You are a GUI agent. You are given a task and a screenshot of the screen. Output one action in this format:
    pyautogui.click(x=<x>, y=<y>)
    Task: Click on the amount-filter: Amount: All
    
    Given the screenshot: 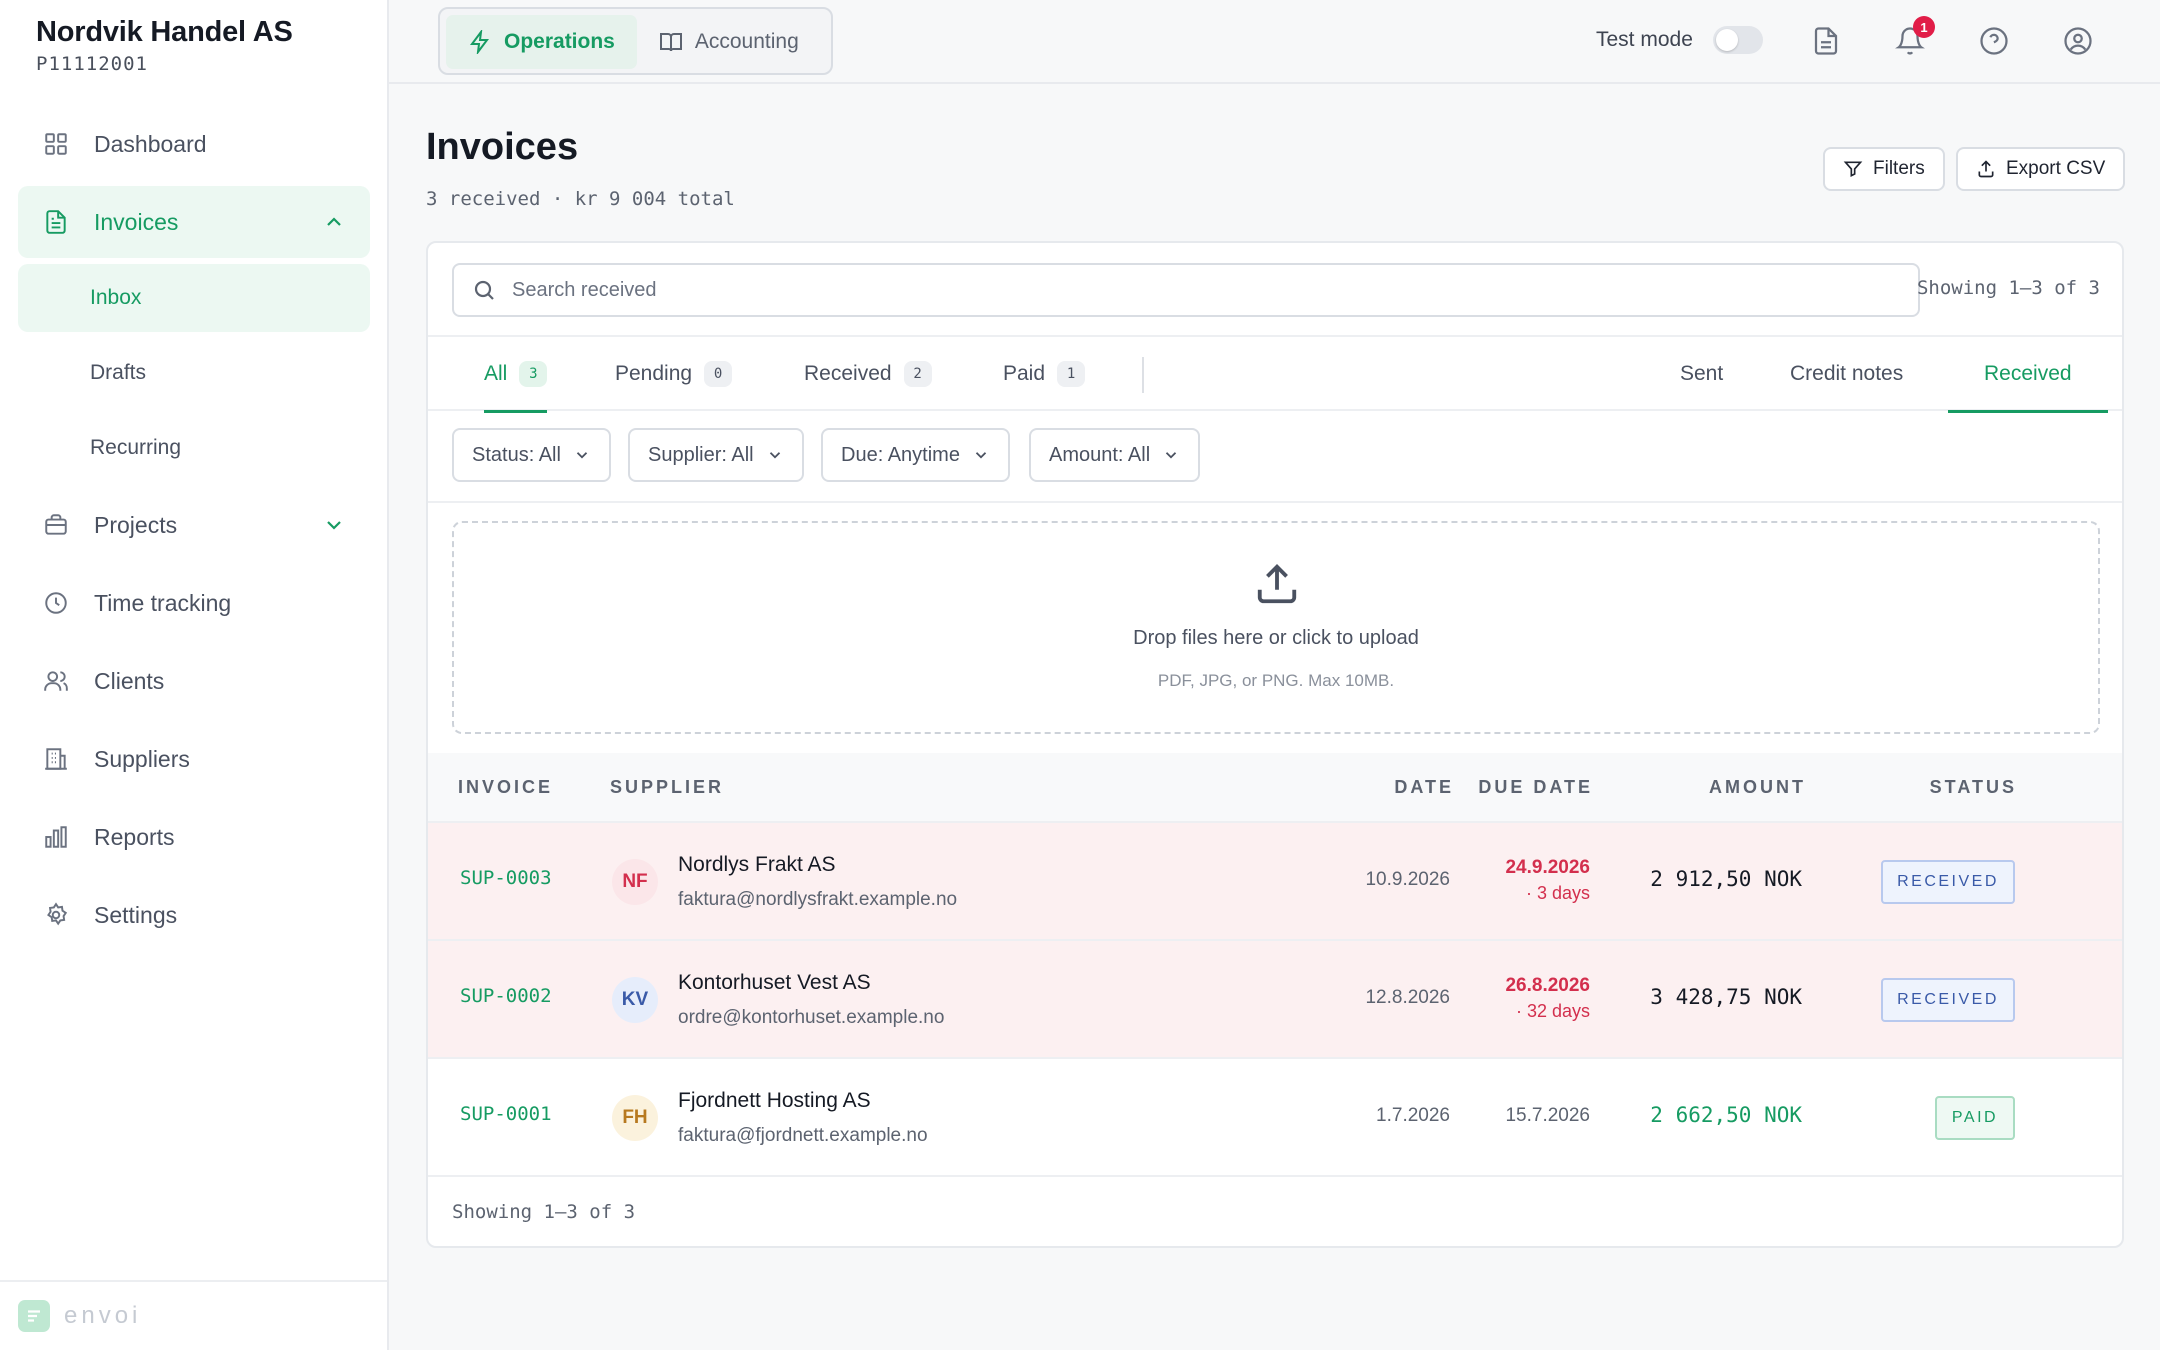 What is the action you would take?
    pyautogui.click(x=1115, y=455)
    